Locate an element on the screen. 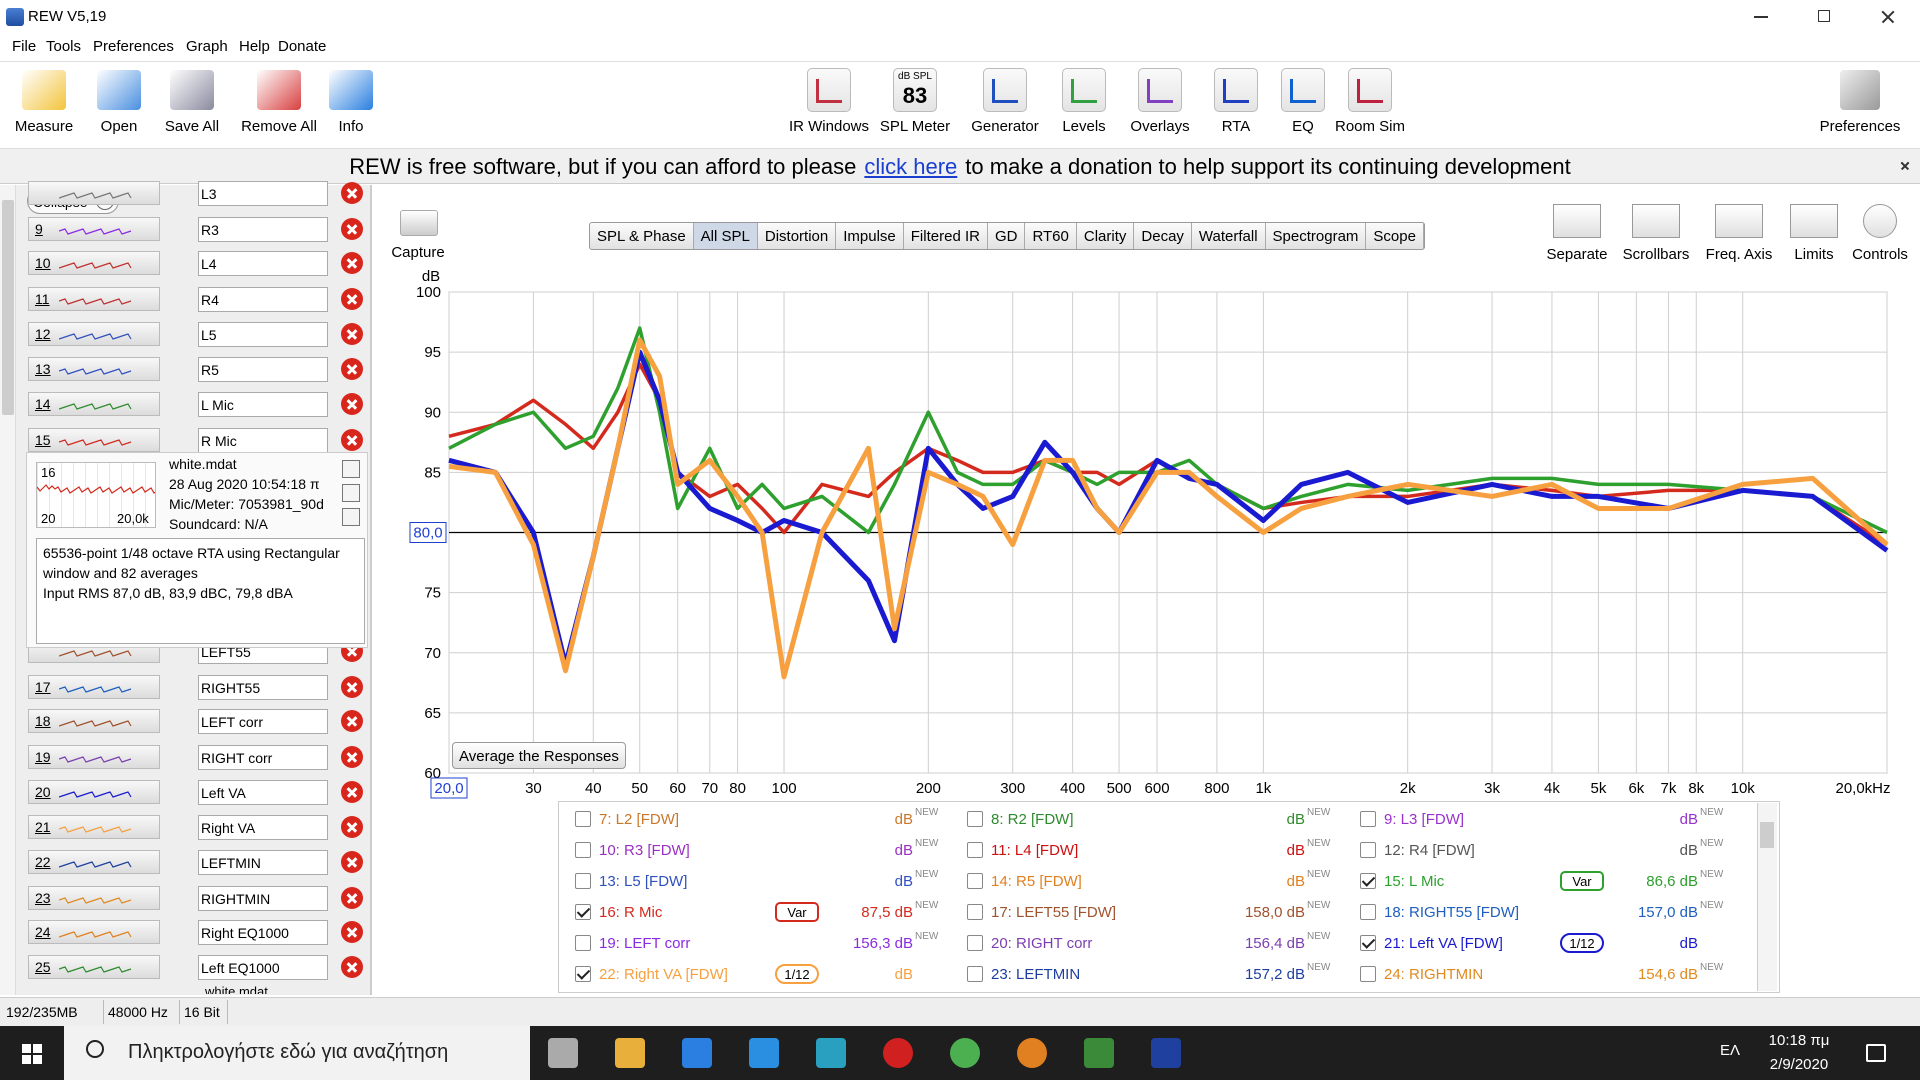 This screenshot has height=1080, width=1920. measurement-name: R Mic is located at coordinates (263, 440).